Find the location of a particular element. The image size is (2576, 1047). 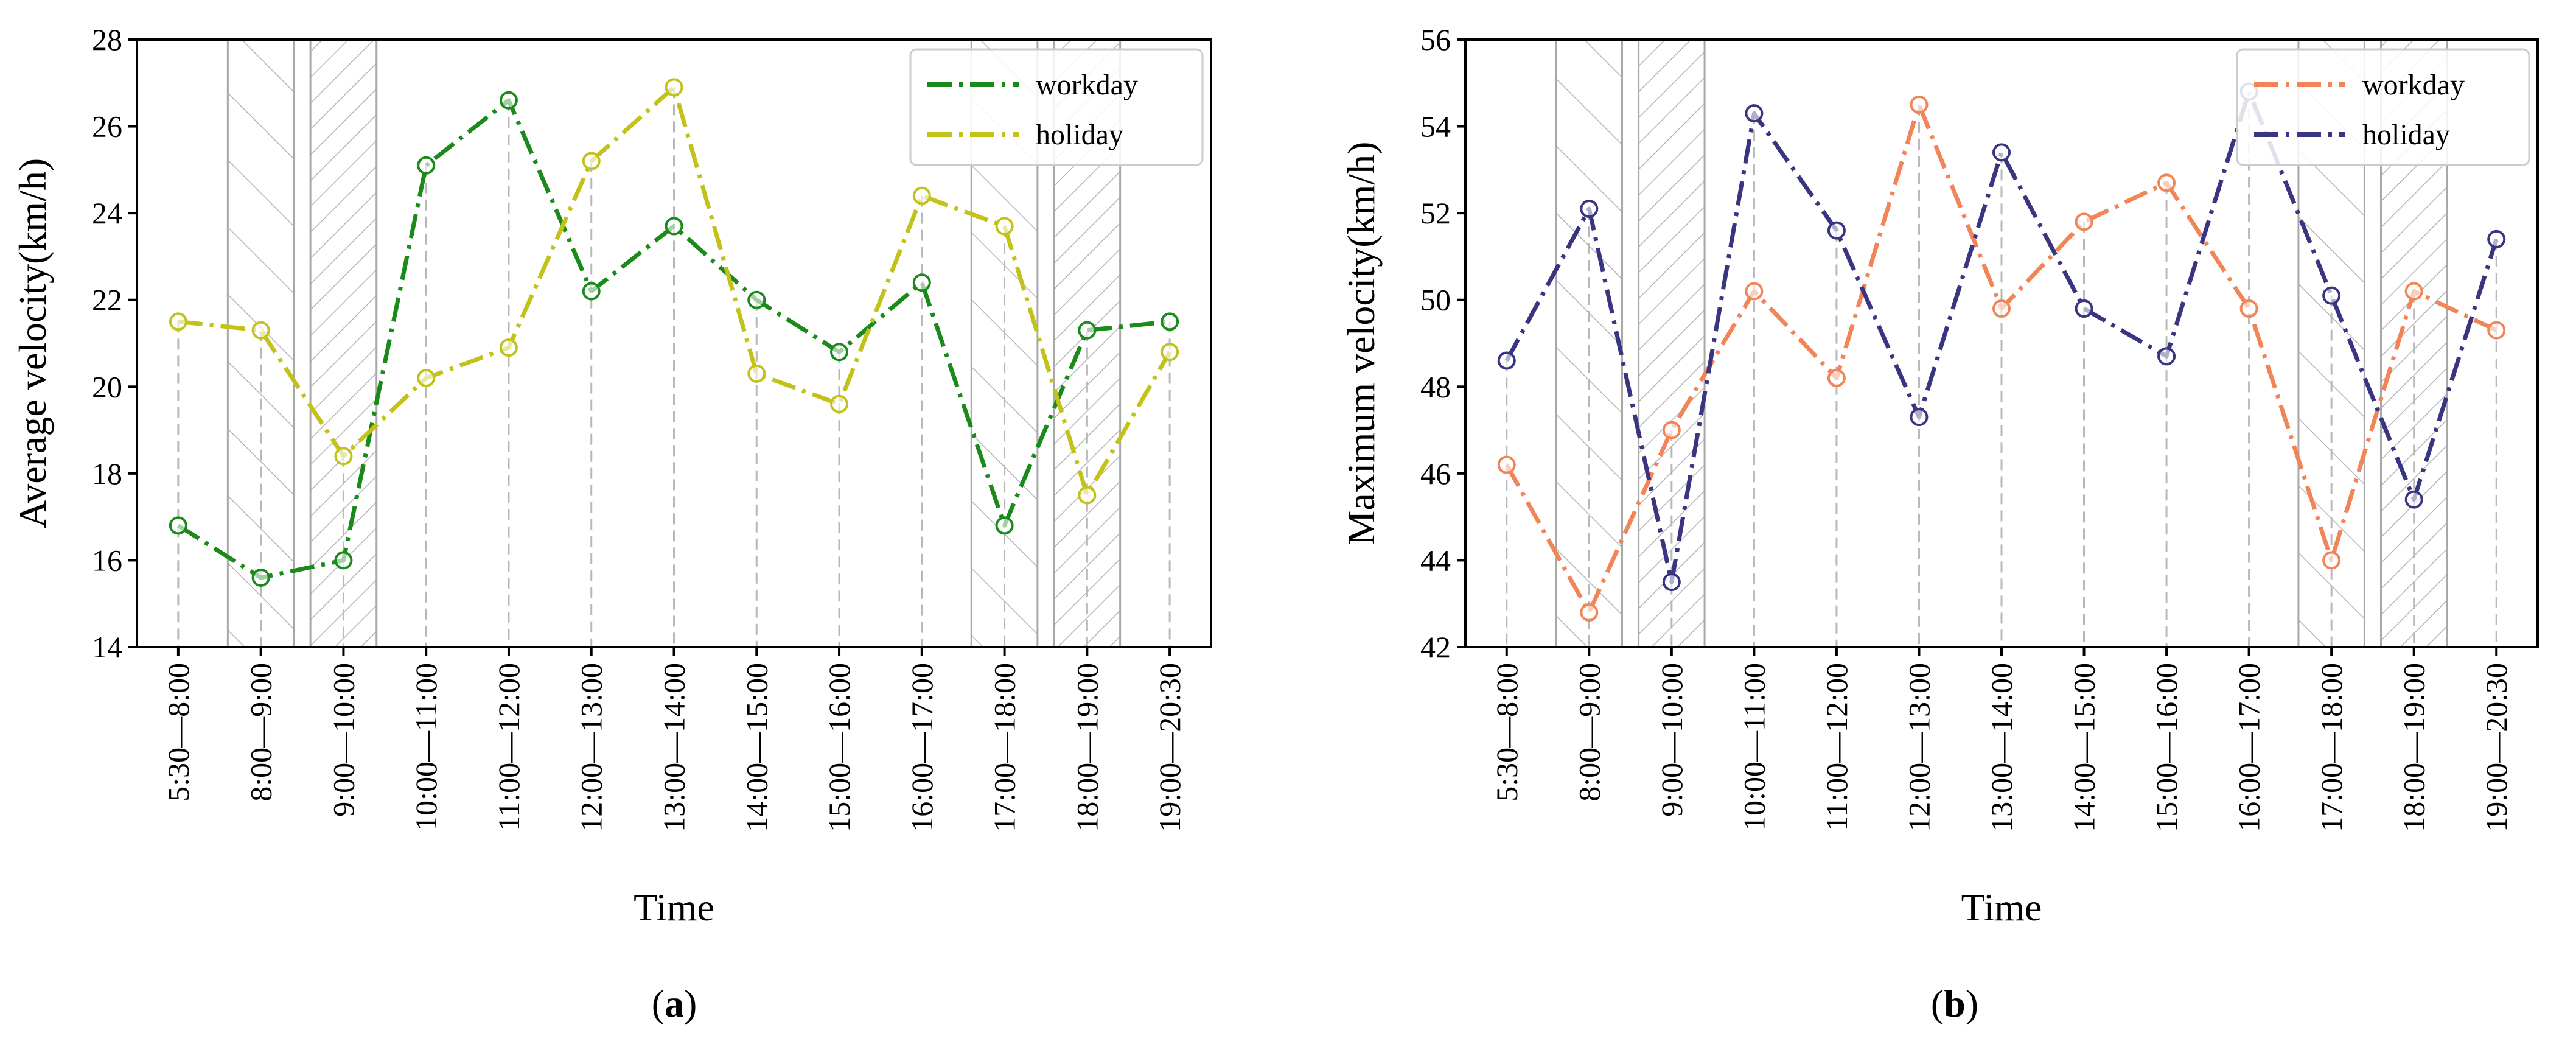

x-axis-title: Time is located at coordinates (674, 907).